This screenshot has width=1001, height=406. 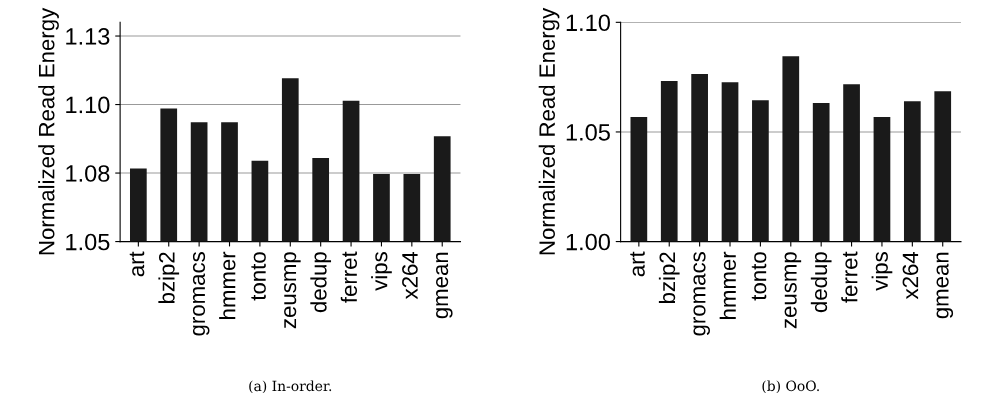 I want to click on text: (a) In-order., so click(x=290, y=387).